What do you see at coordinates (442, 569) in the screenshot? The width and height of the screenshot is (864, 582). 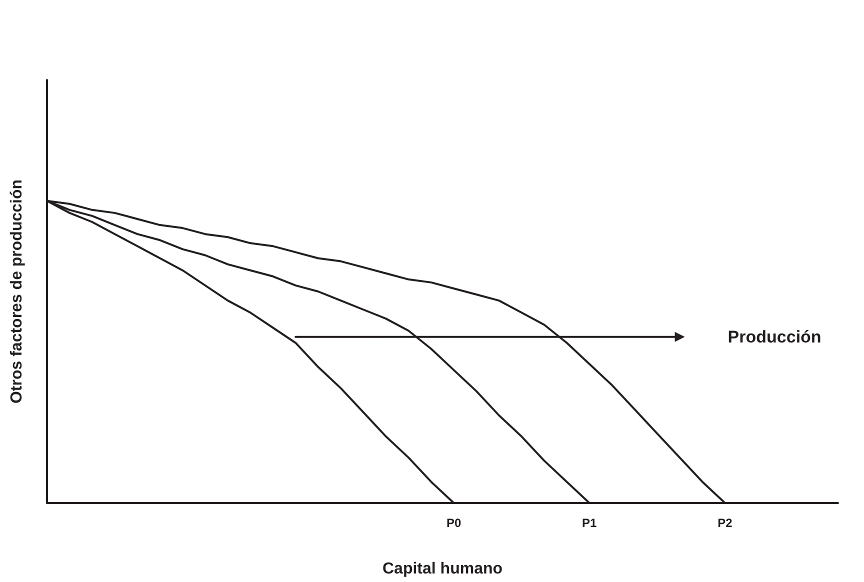 I see `x-axis-title: Capital humano` at bounding box center [442, 569].